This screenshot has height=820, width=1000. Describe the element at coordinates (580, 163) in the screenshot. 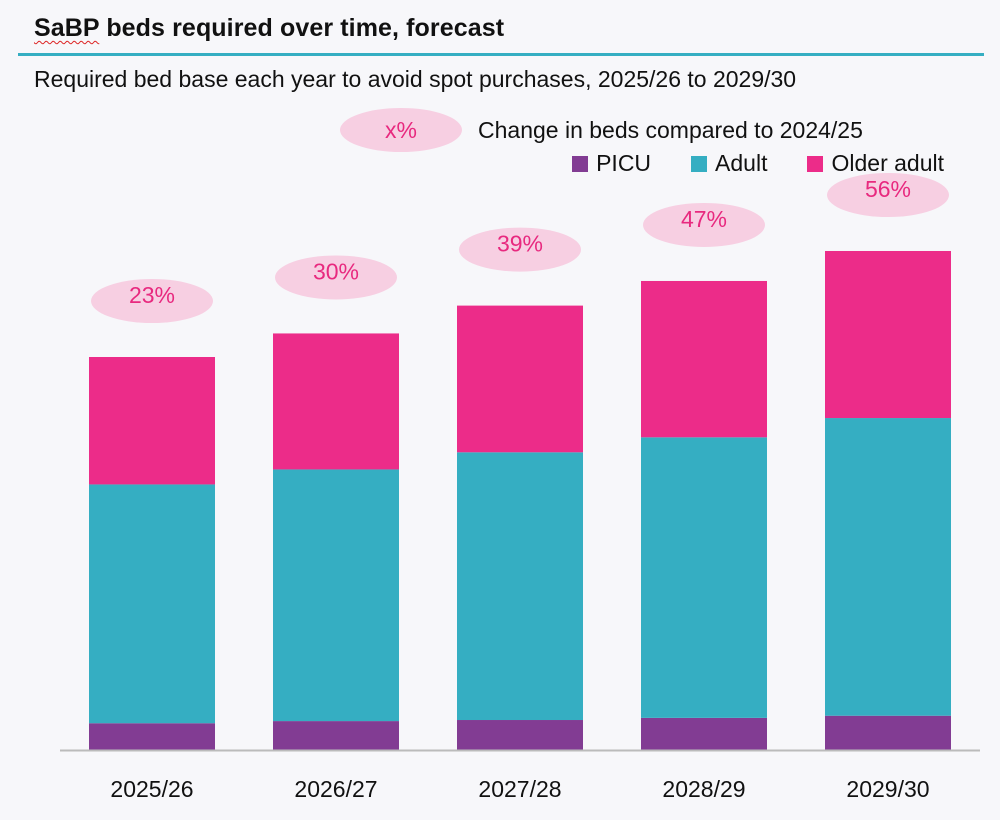

I see `legend-swatch-picu` at that location.